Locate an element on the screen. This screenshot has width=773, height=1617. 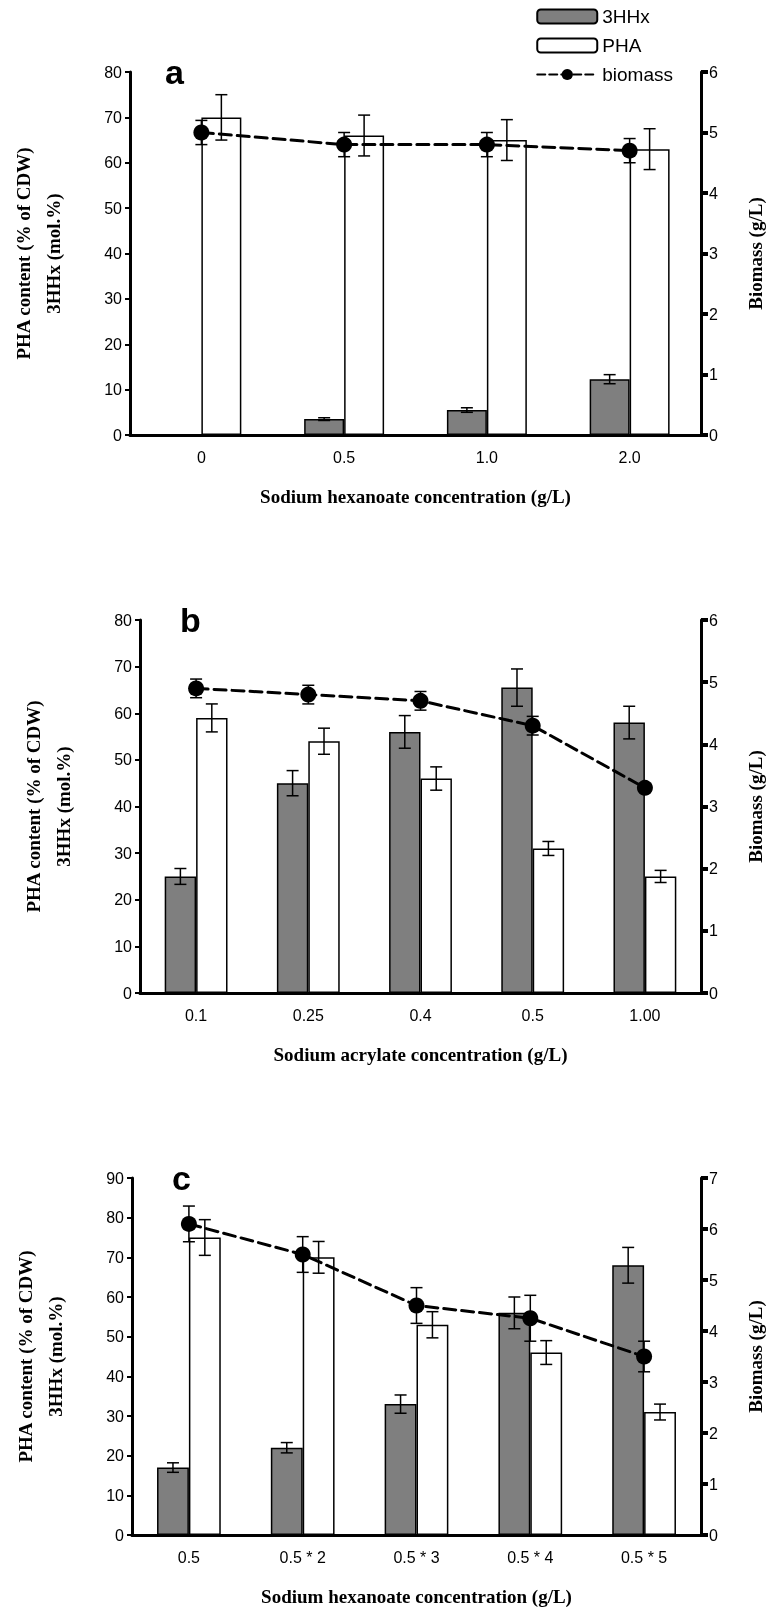
legend-label: PHA is located at coordinates (622, 45).